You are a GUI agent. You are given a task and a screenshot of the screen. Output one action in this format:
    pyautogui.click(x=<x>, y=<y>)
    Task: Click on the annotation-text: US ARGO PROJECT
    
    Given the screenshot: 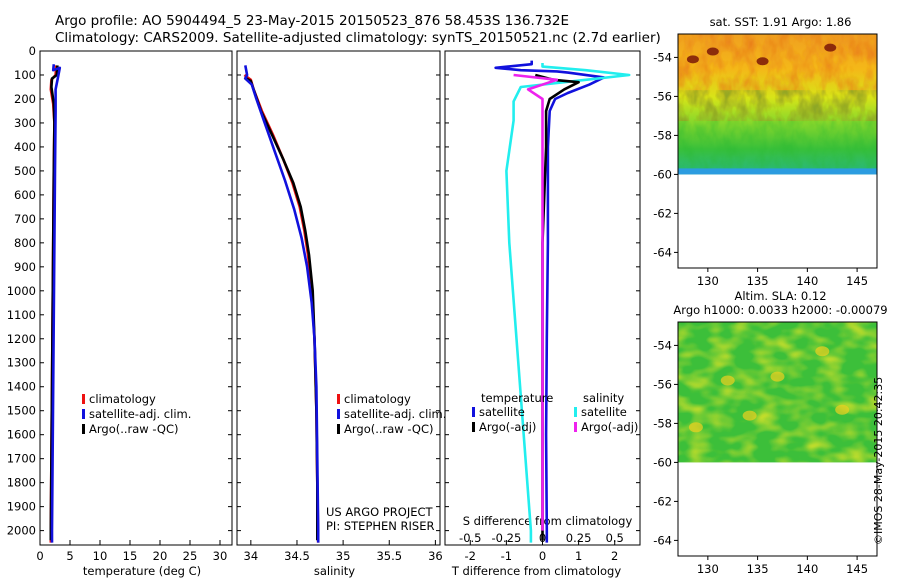 What is the action you would take?
    pyautogui.click(x=380, y=512)
    